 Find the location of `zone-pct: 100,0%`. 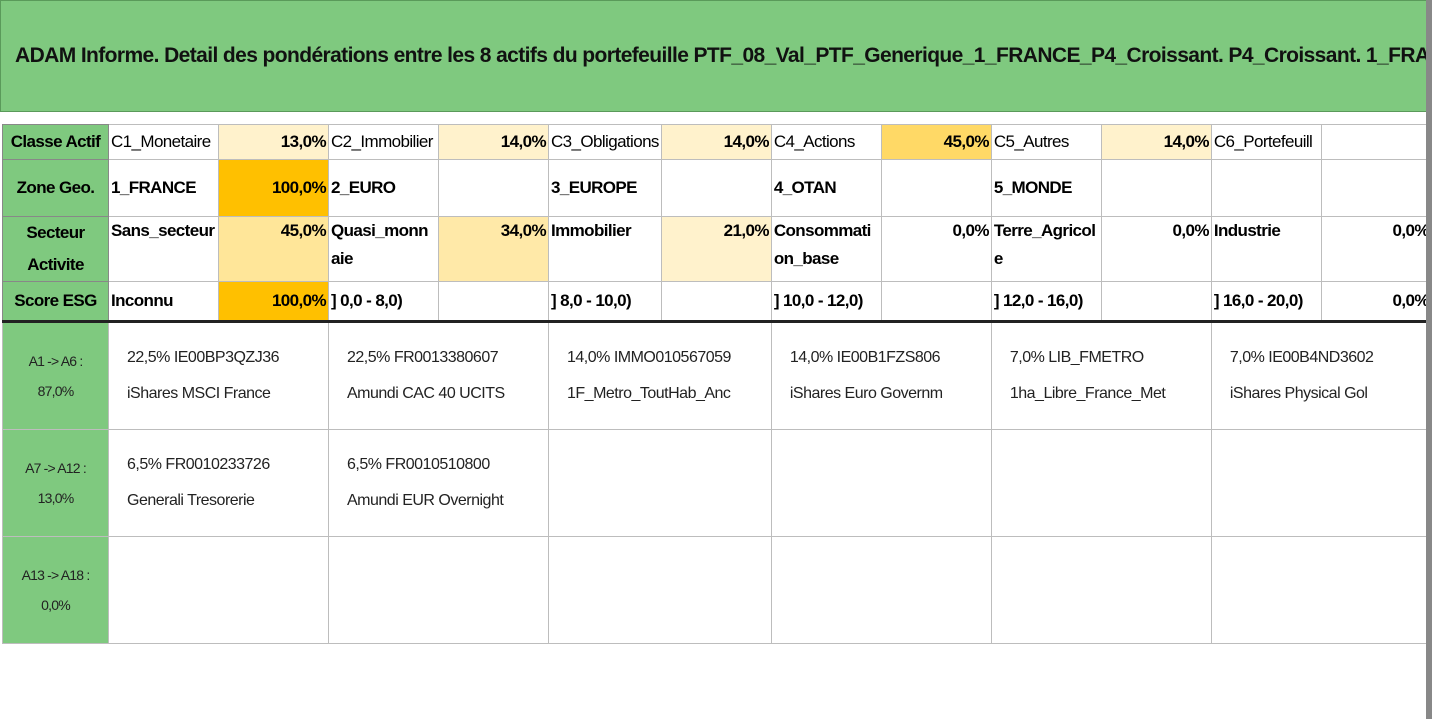

zone-pct: 100,0% is located at coordinates (273, 188).